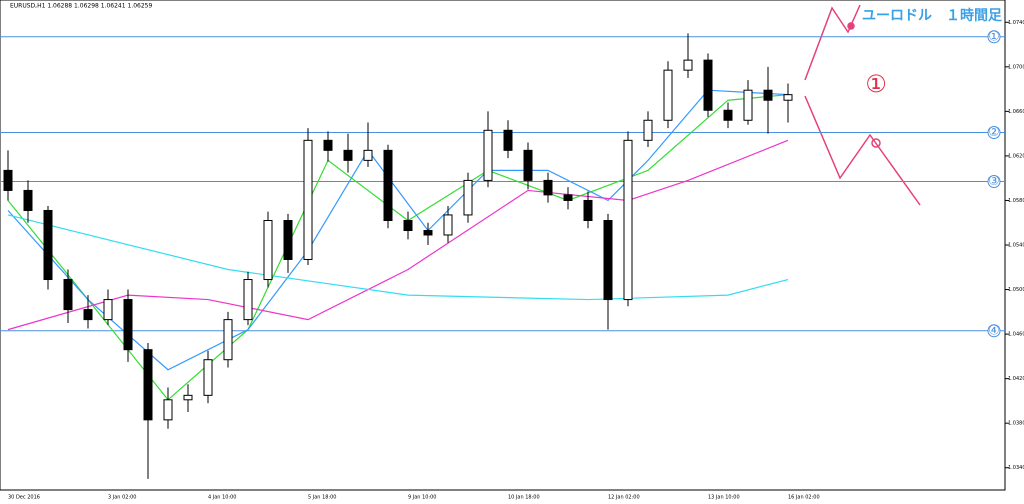 This screenshot has height=504, width=1024. I want to click on scenario-up, so click(832, 42).